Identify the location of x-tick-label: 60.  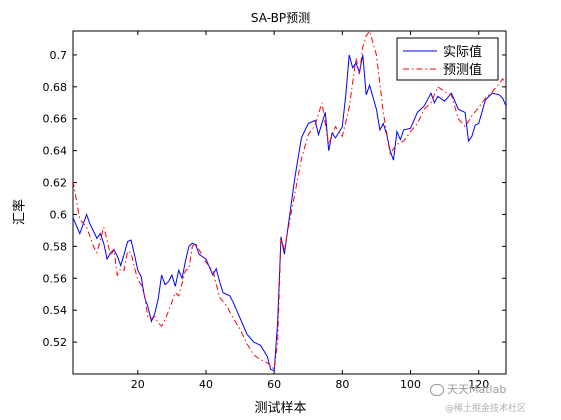
(274, 384).